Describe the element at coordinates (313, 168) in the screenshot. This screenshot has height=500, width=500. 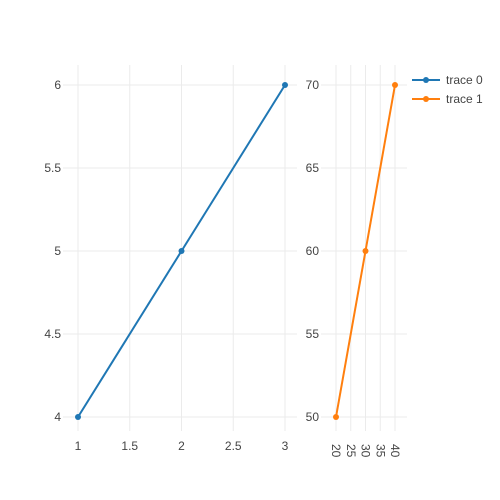
I see `y-tick-label: 65` at that location.